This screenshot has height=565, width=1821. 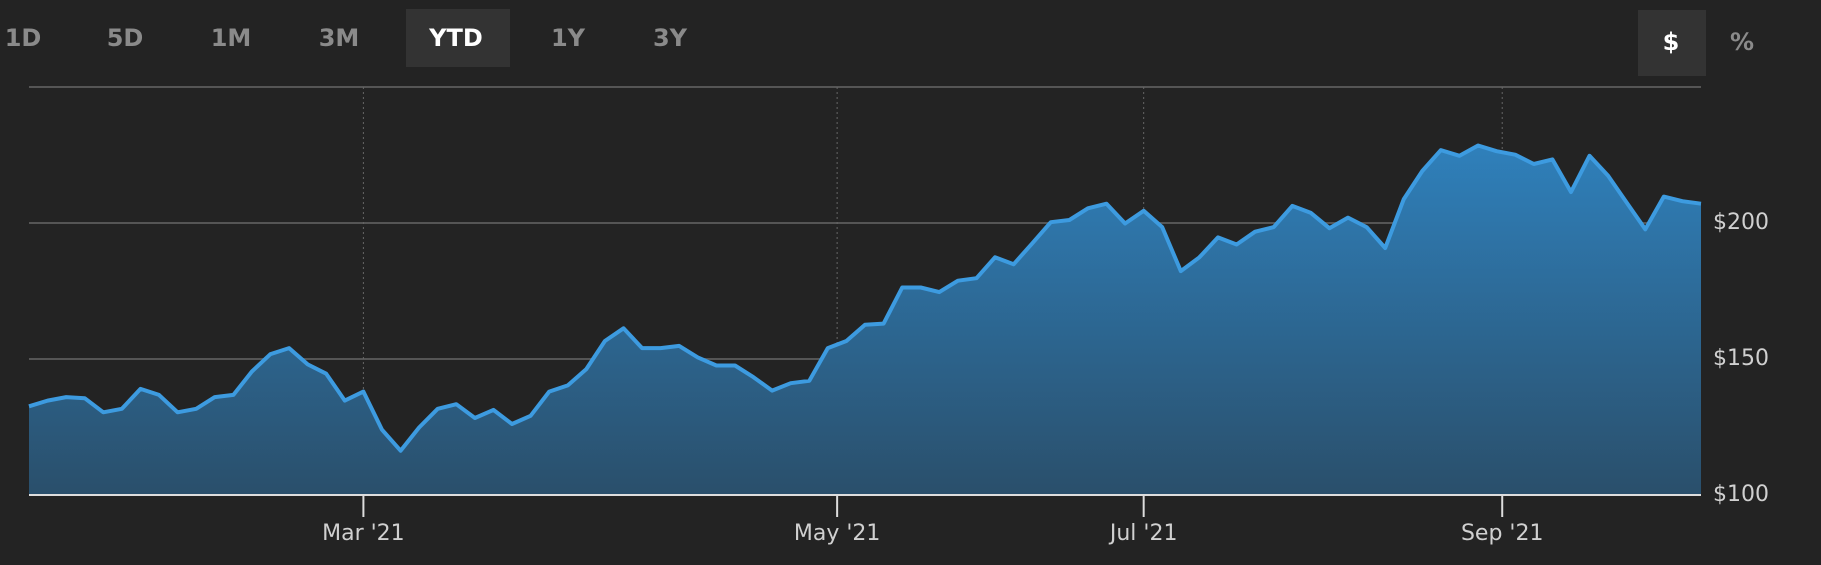 What do you see at coordinates (125, 38) in the screenshot?
I see `range-button: 5D` at bounding box center [125, 38].